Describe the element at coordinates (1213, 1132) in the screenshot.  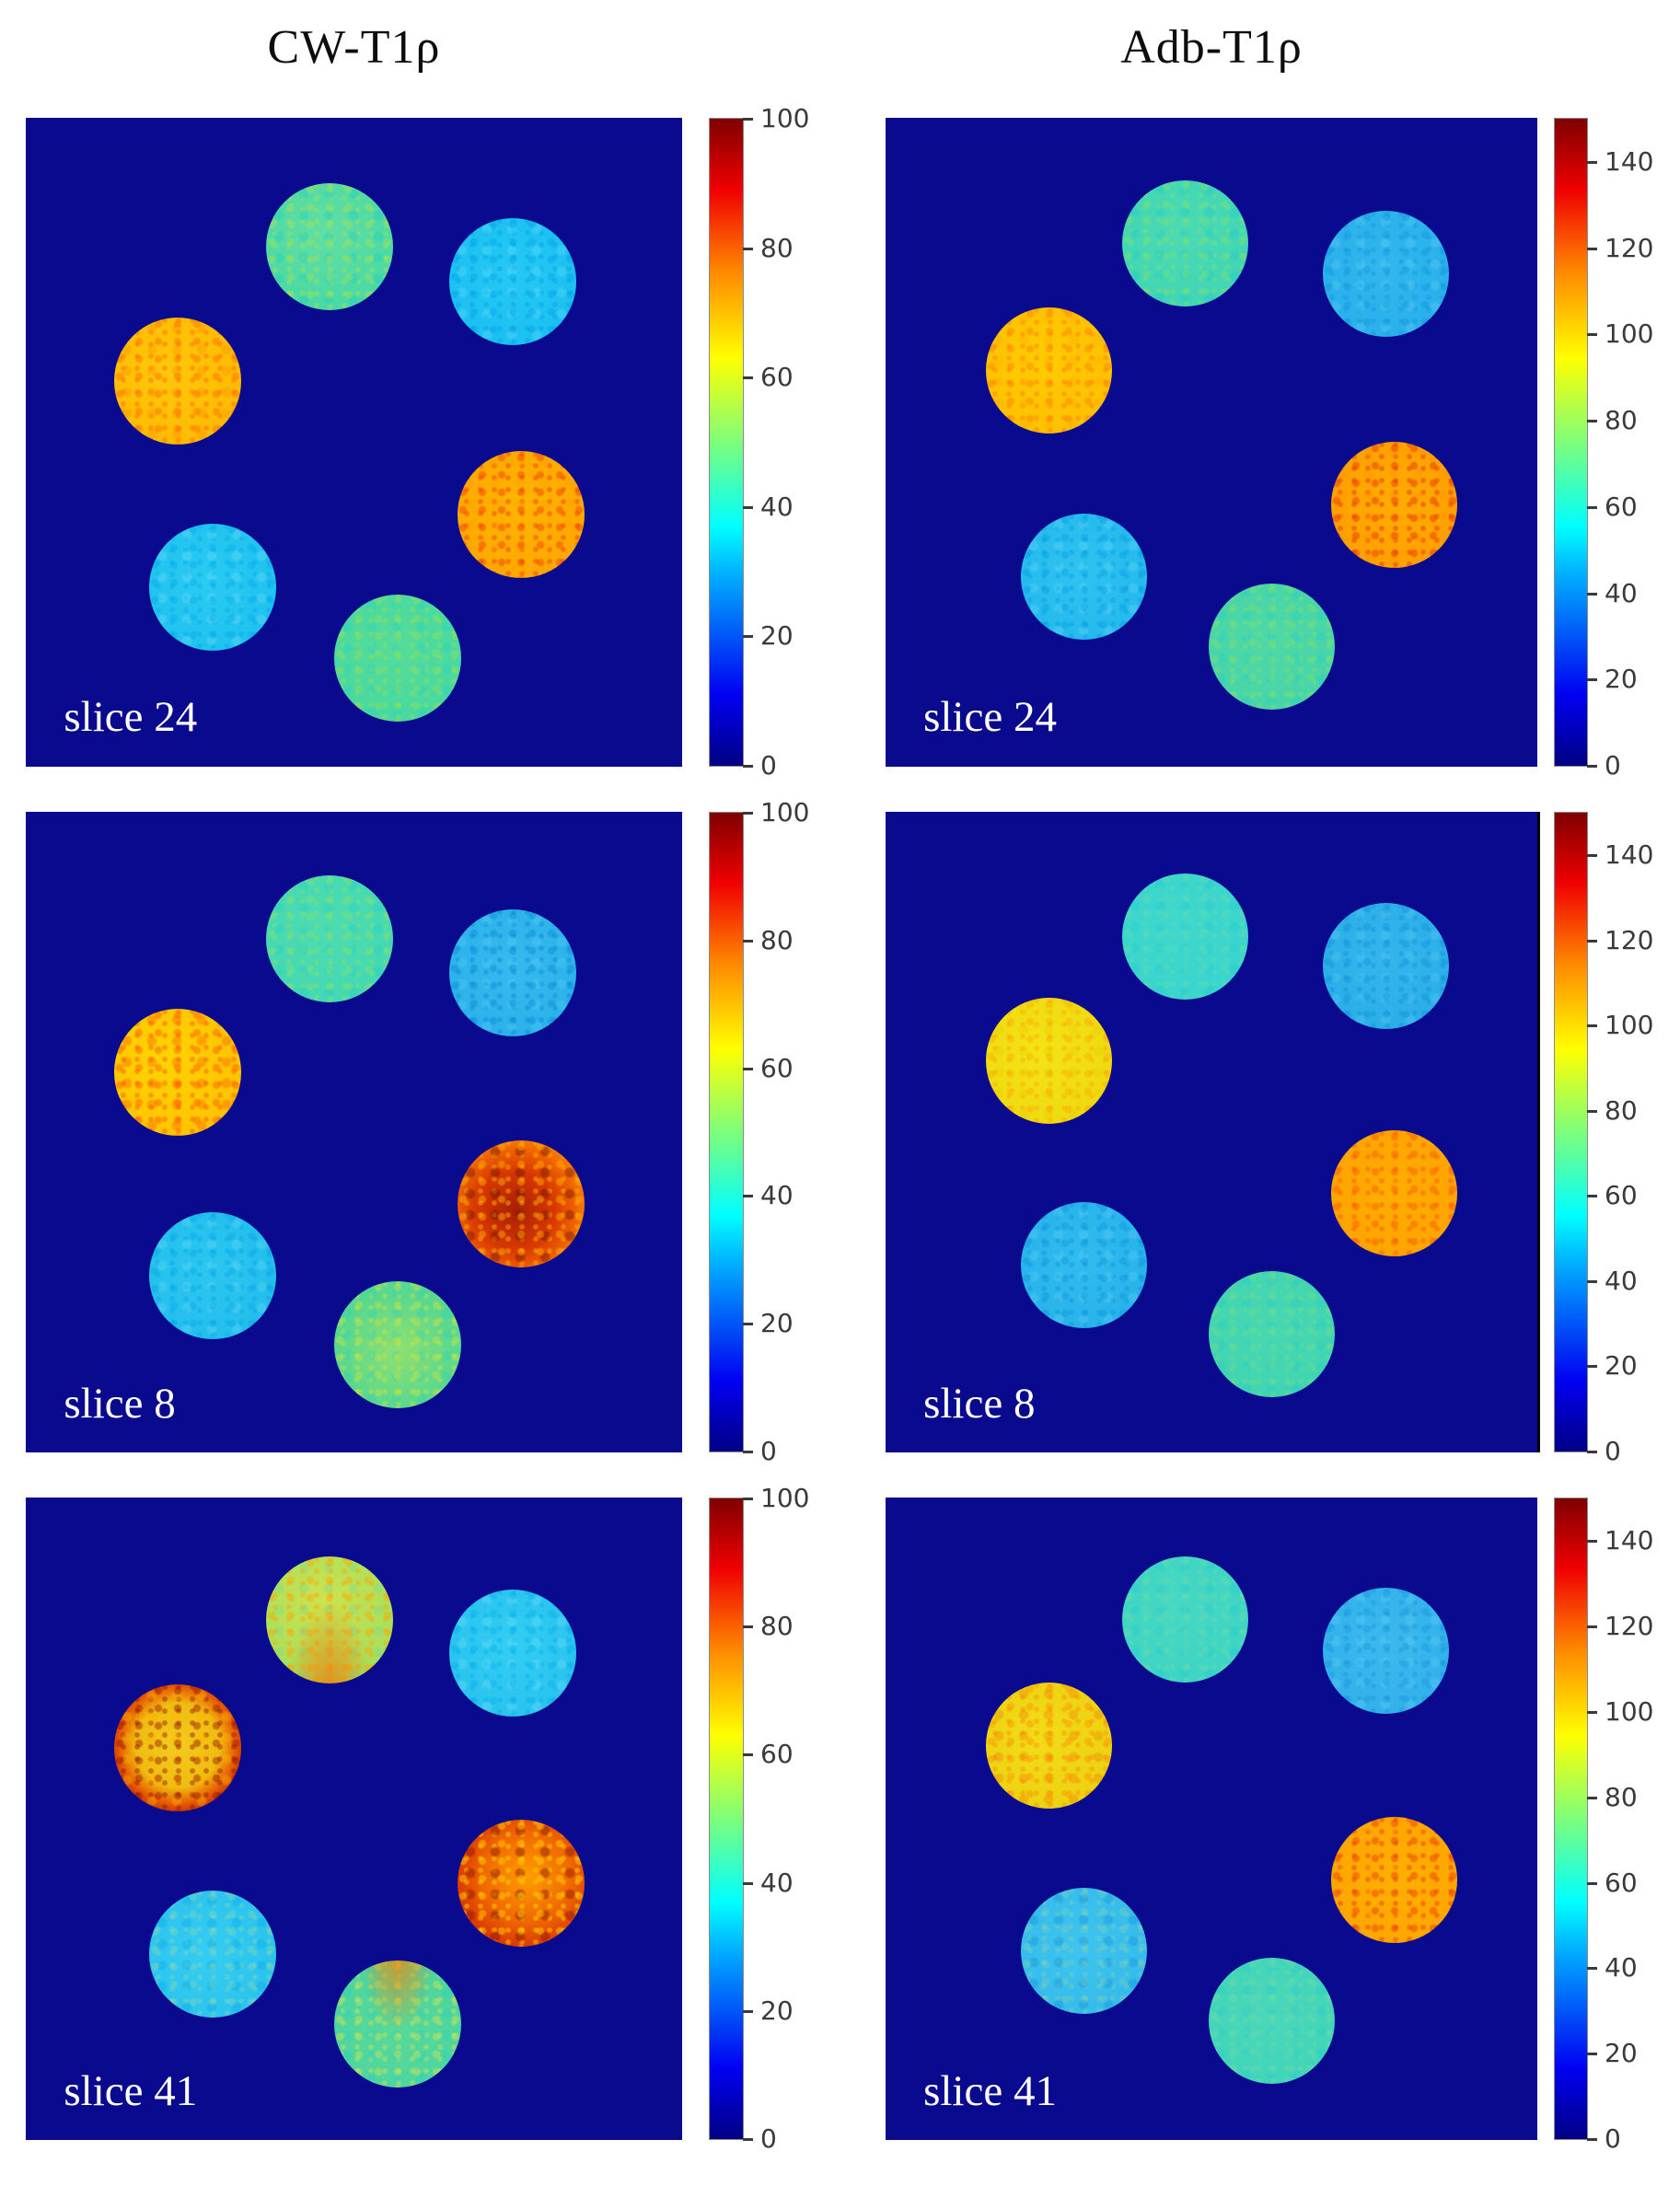
I see `panel-adb-slice8: slice 8` at that location.